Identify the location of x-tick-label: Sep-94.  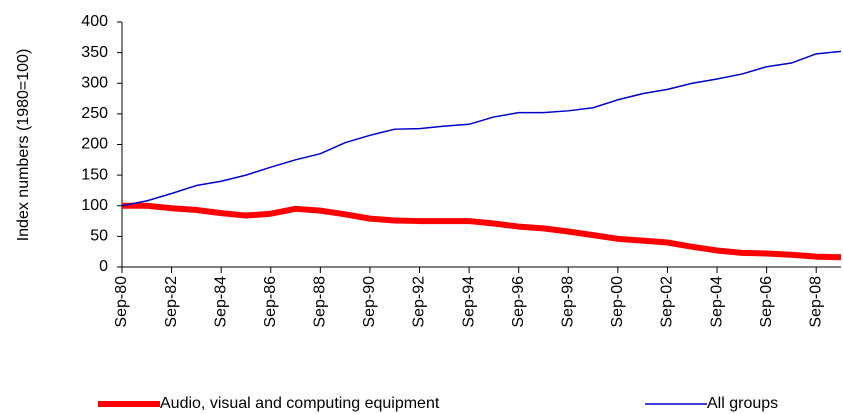
(468, 302).